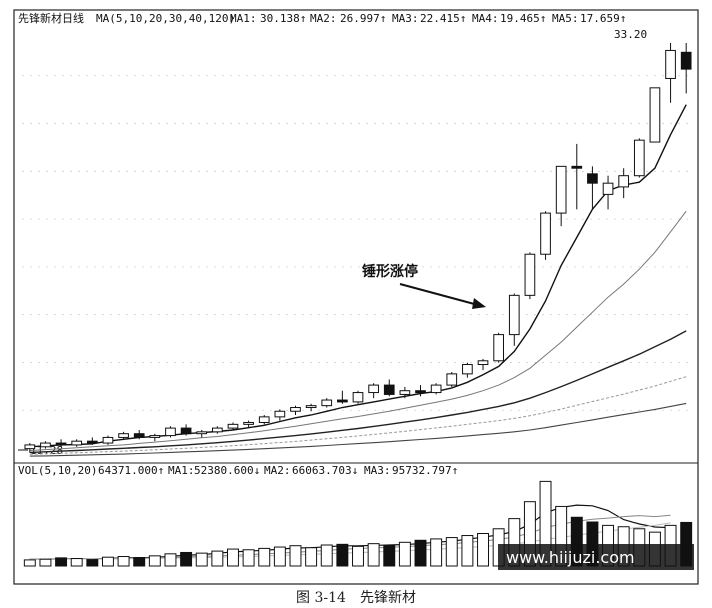  I want to click on ma3-label: MA3:, so click(405, 18).